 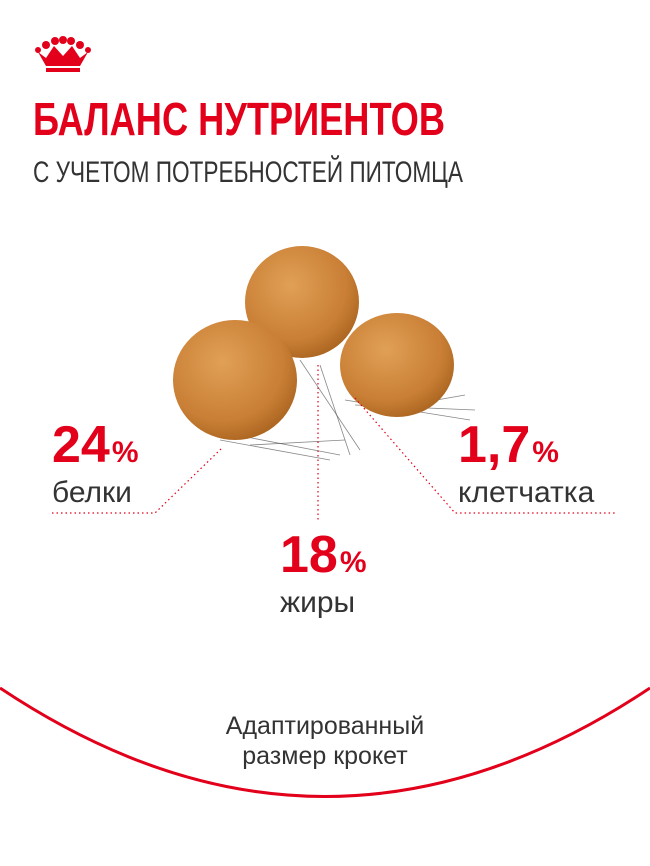 What do you see at coordinates (81, 445) in the screenshot?
I see `value: 24` at bounding box center [81, 445].